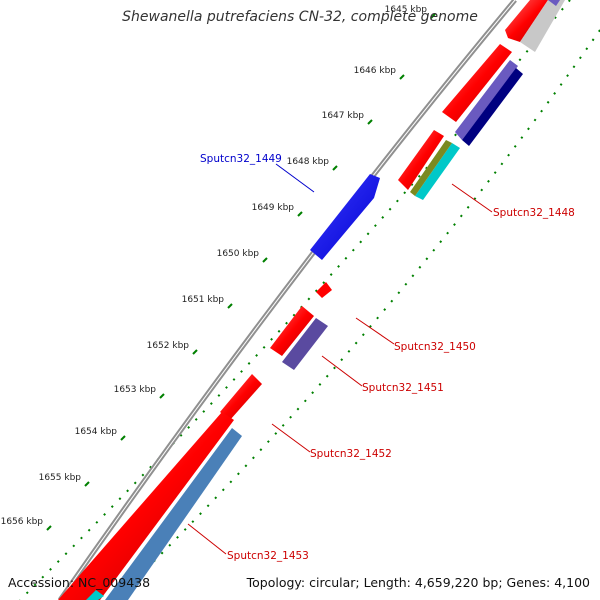  What do you see at coordinates (22, 522) in the screenshot?
I see `tick-label: 1656 kbp` at bounding box center [22, 522].